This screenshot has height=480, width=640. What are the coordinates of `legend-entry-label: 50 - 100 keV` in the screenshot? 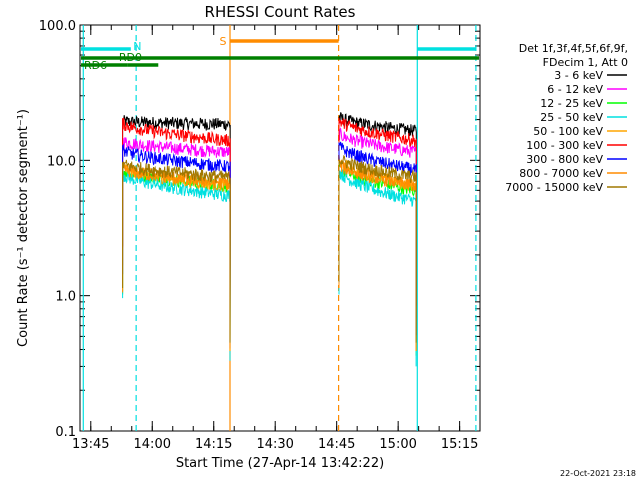 It's located at (568, 131).